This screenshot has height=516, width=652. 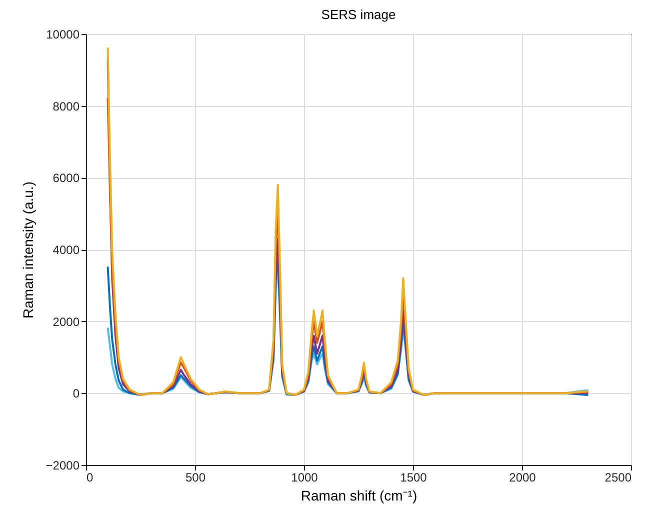 I want to click on x-tick-label: 0, so click(x=90, y=477).